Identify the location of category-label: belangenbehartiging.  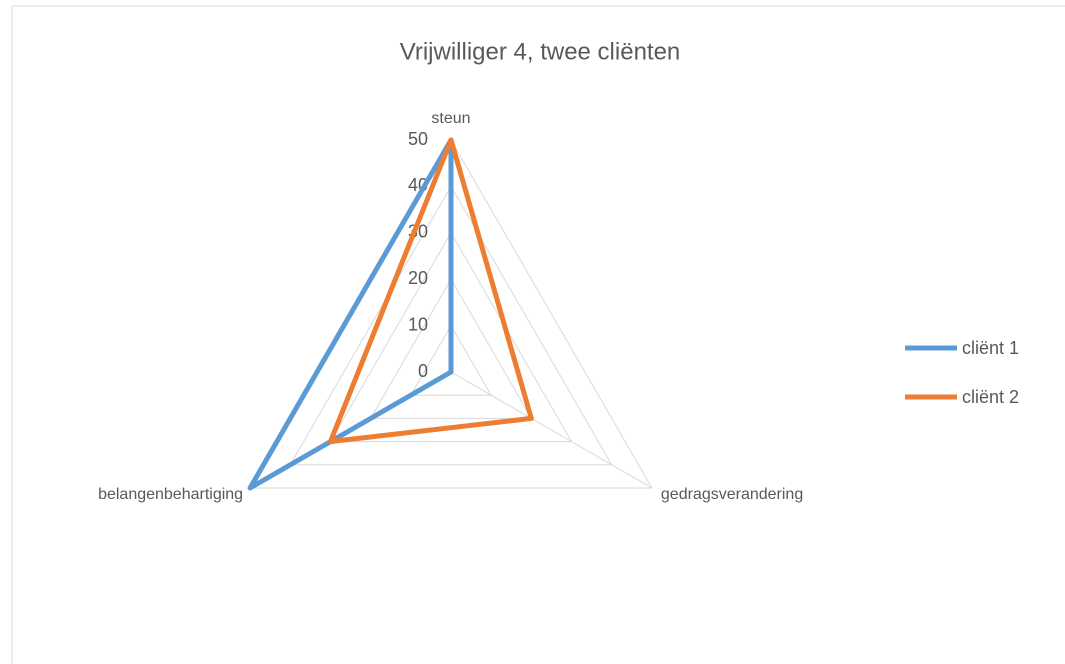
(170, 494).